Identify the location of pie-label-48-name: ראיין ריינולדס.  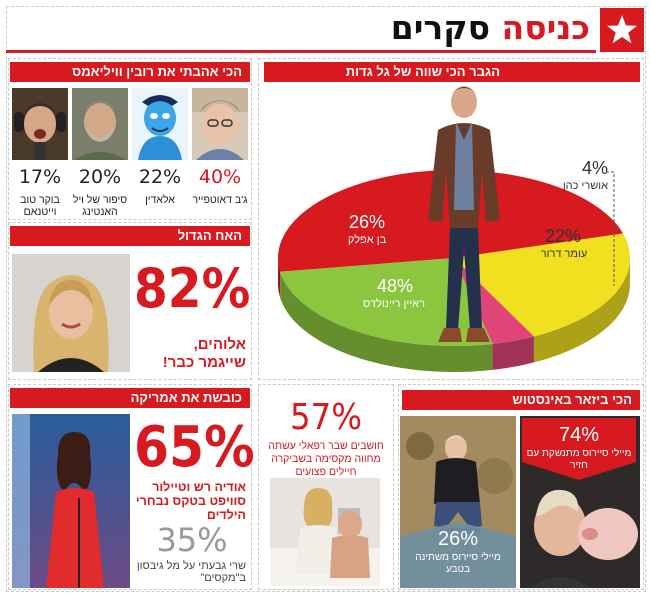
(394, 304).